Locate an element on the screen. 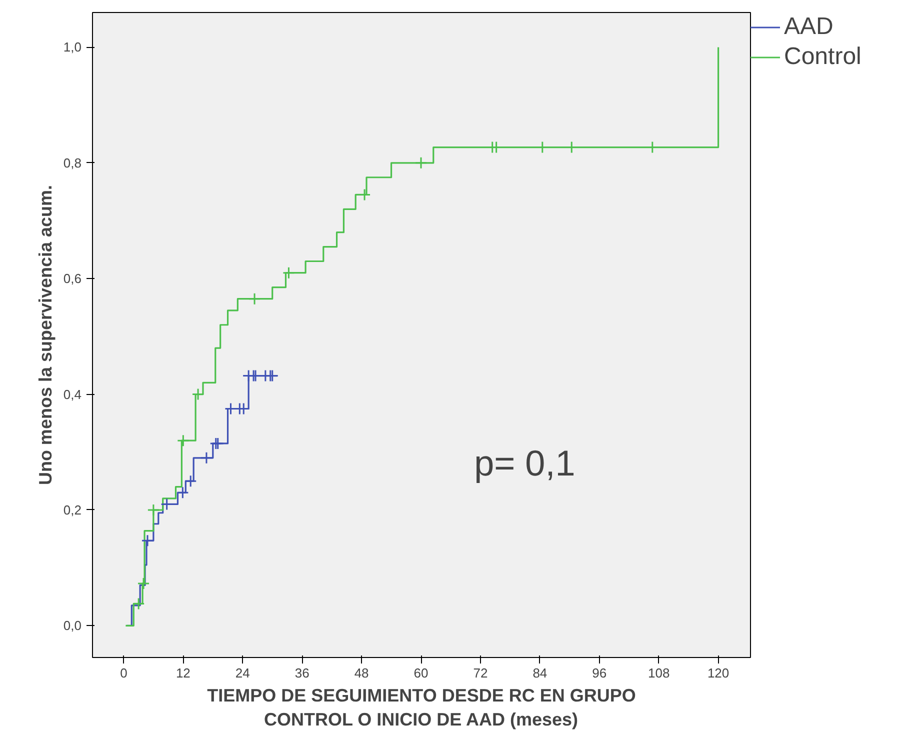 This screenshot has height=751, width=919. x-tick-label: 0 is located at coordinates (124, 673).